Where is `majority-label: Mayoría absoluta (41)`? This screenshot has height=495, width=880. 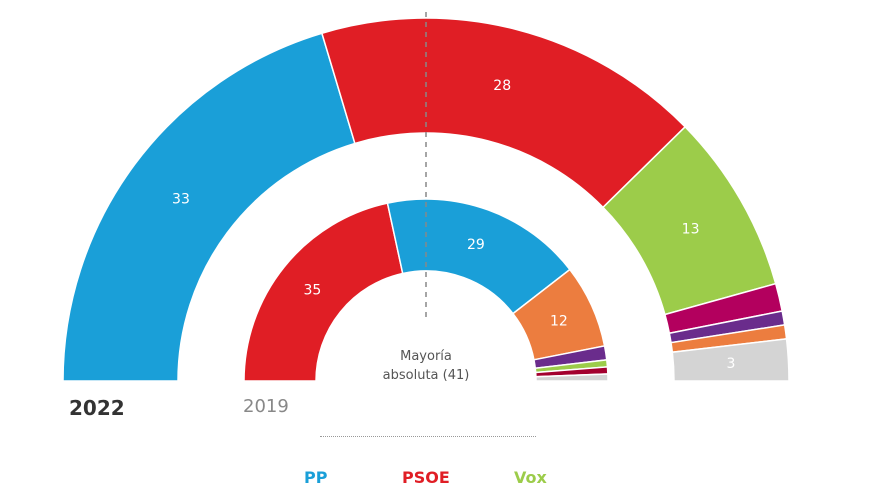 majority-label: Mayoría absoluta (41) is located at coordinates (426, 366).